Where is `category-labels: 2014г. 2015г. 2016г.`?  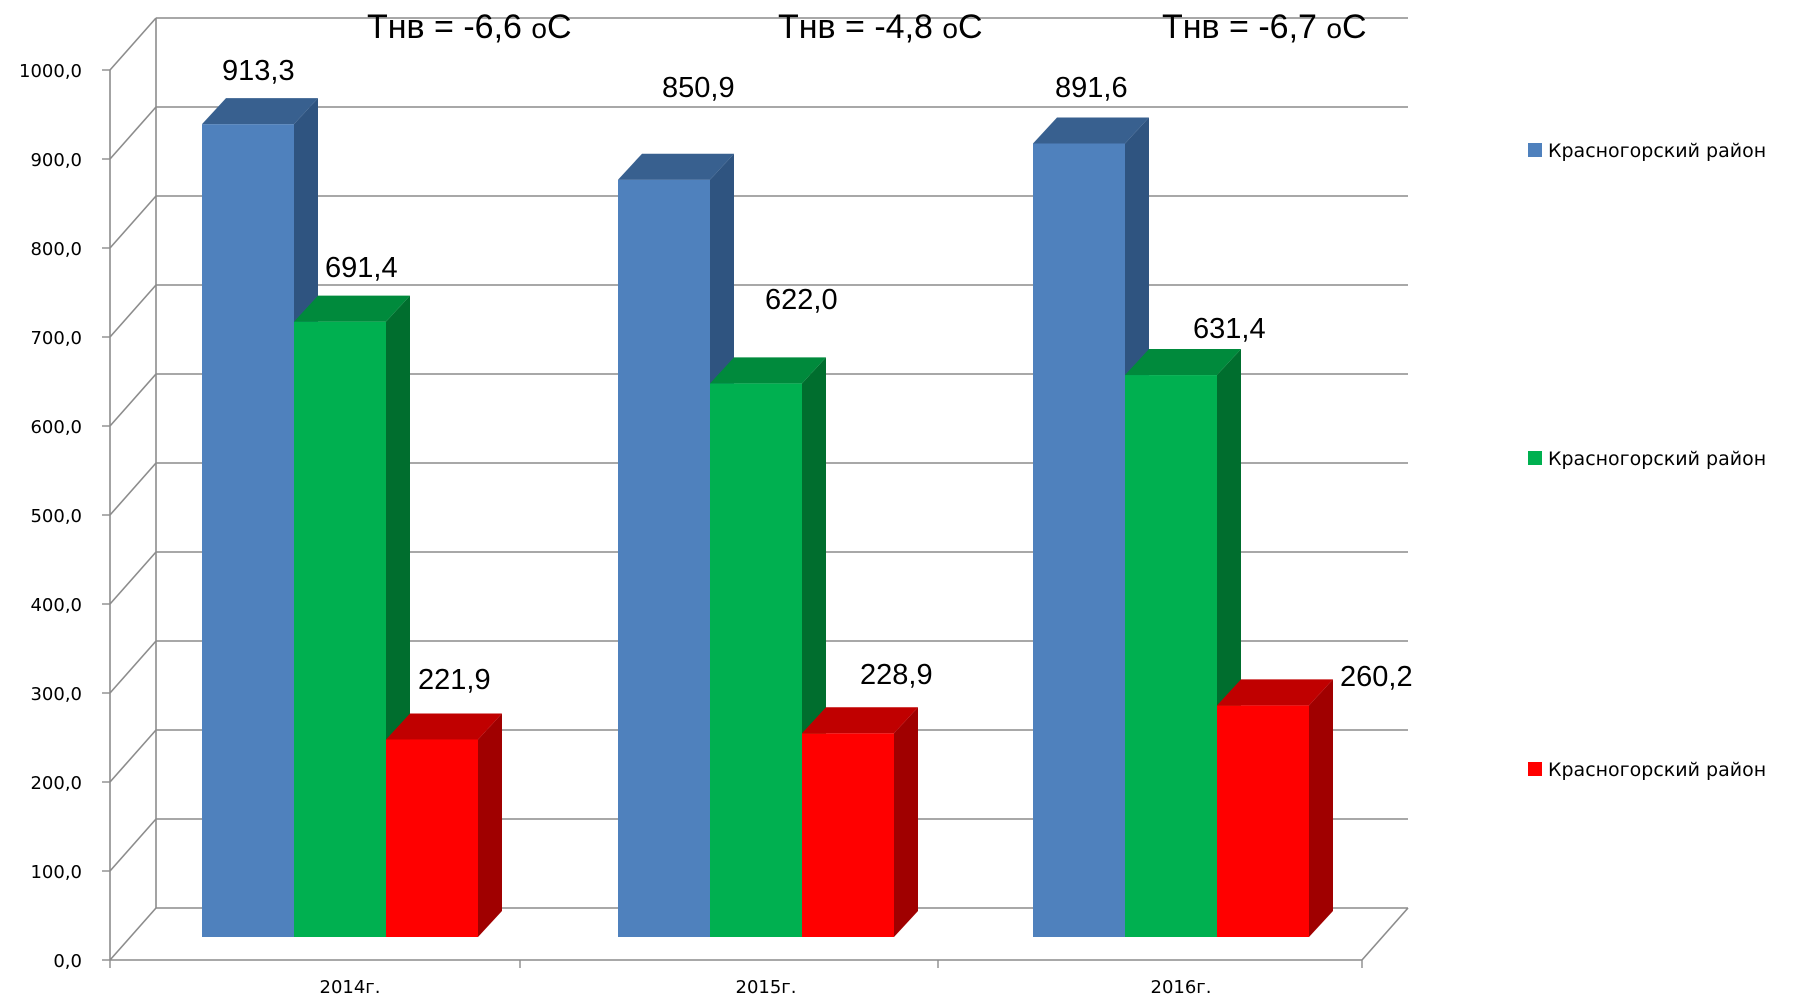
category-labels: 2014г. 2015г. 2016г. is located at coordinates (766, 987).